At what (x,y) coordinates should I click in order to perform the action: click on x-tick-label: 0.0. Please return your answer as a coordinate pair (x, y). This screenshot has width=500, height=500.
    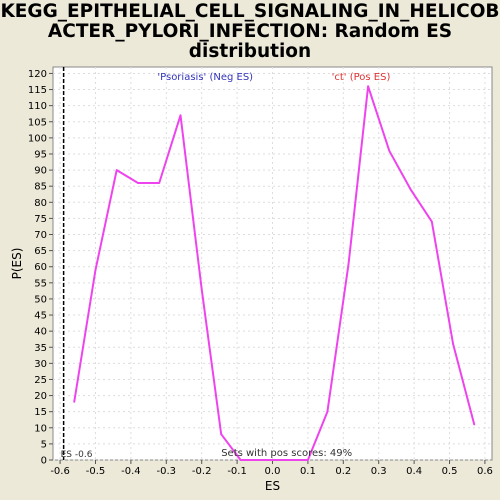
    Looking at the image, I should click on (273, 471).